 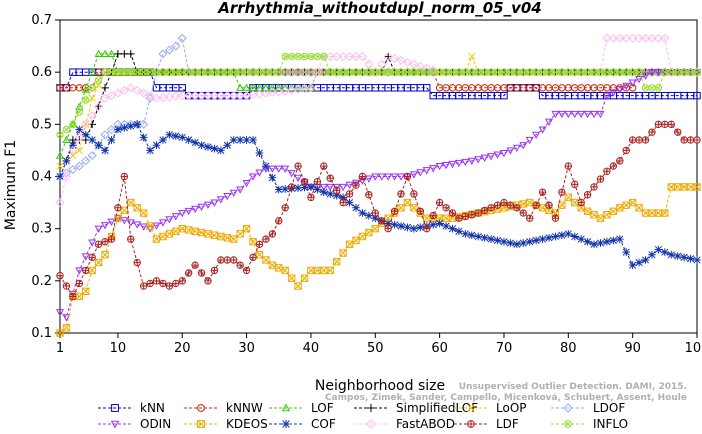 I want to click on y-tick-label: 0.5, so click(x=41, y=124).